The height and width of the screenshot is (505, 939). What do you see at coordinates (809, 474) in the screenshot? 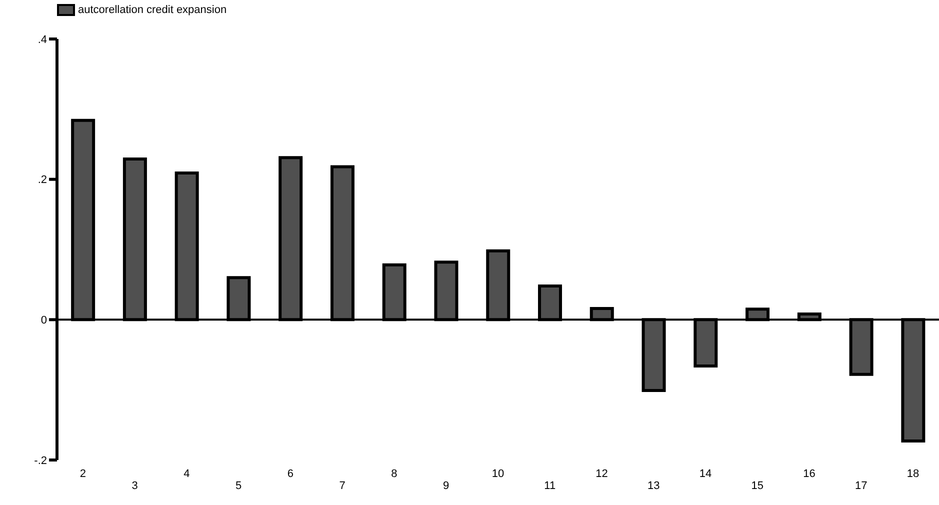
I see `x-tick-label: 16` at bounding box center [809, 474].